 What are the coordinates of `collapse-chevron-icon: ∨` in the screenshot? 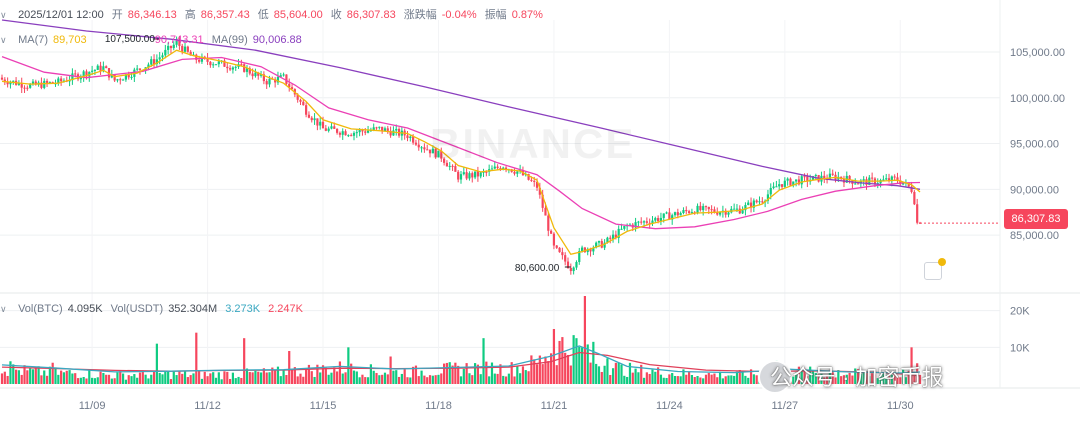 It's located at (3, 15).